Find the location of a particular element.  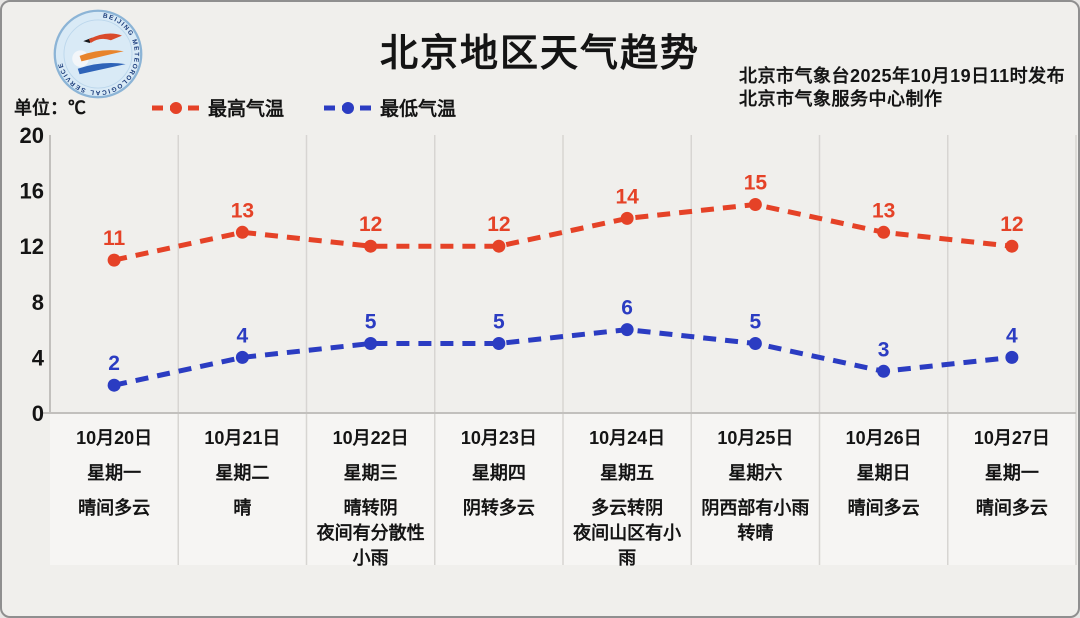

weather-line: 晴 is located at coordinates (242, 508).